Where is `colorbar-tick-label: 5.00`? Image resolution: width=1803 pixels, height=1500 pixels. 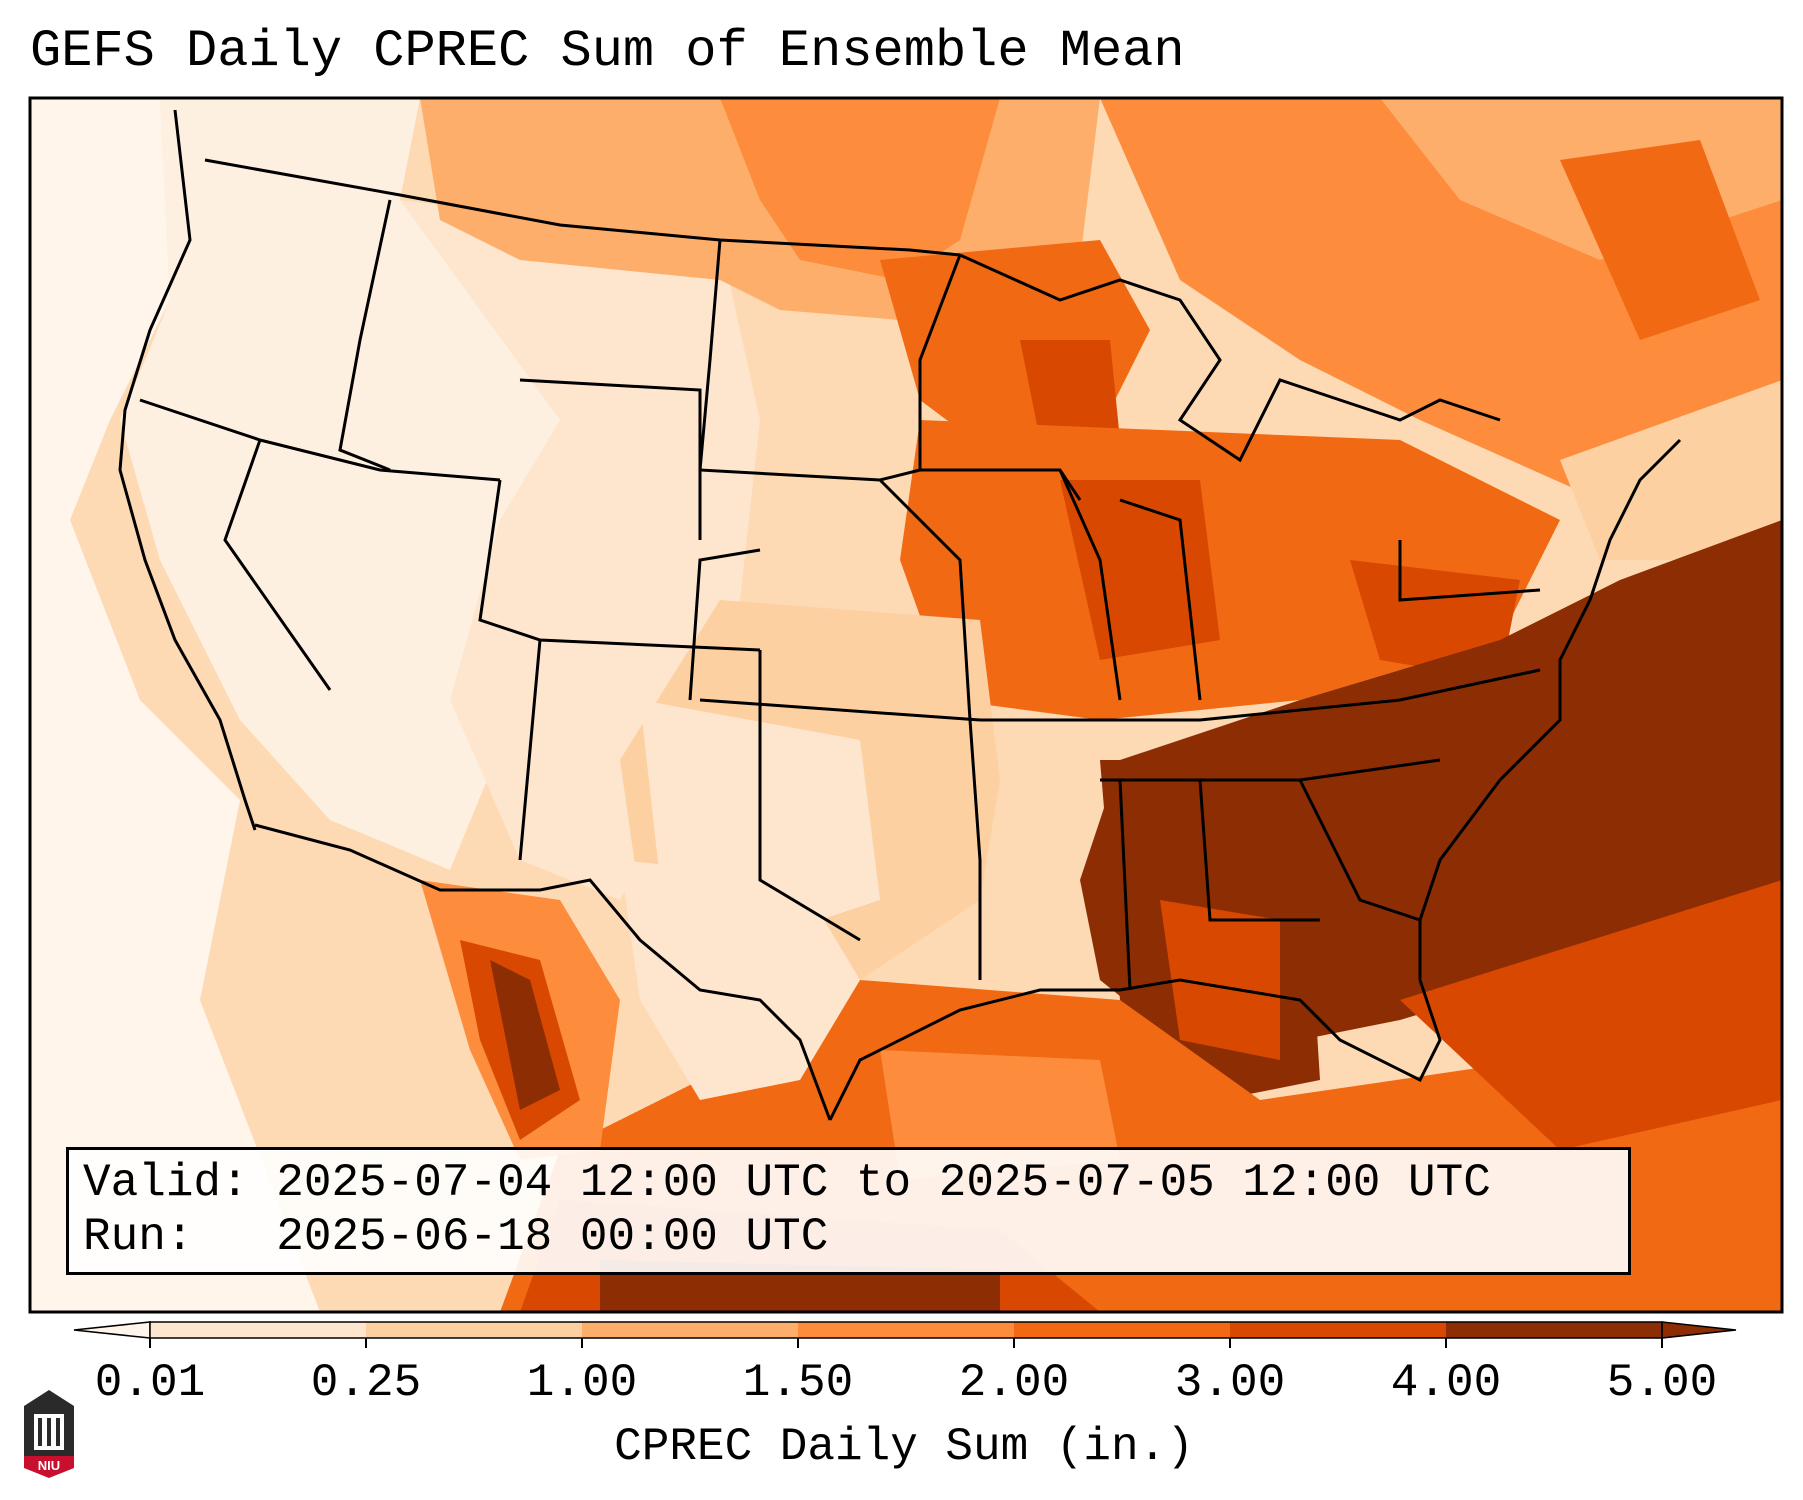 colorbar-tick-label: 5.00 is located at coordinates (1662, 1383).